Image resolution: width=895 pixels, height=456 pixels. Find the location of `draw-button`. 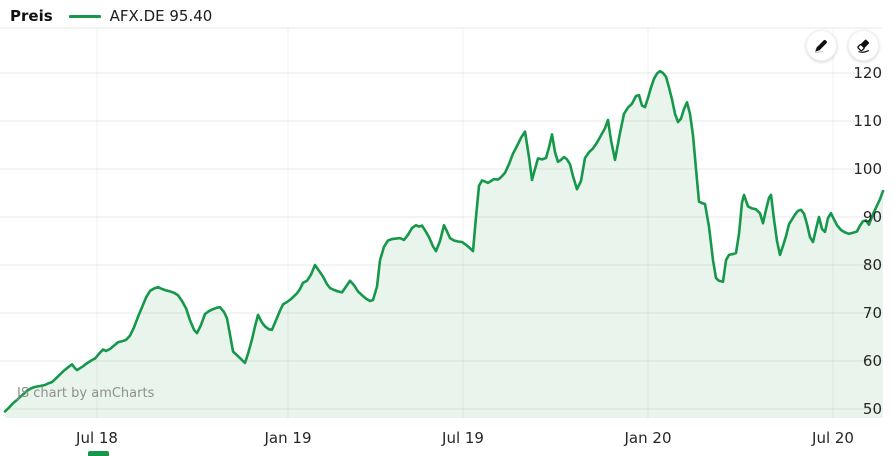

draw-button is located at coordinates (821, 45).